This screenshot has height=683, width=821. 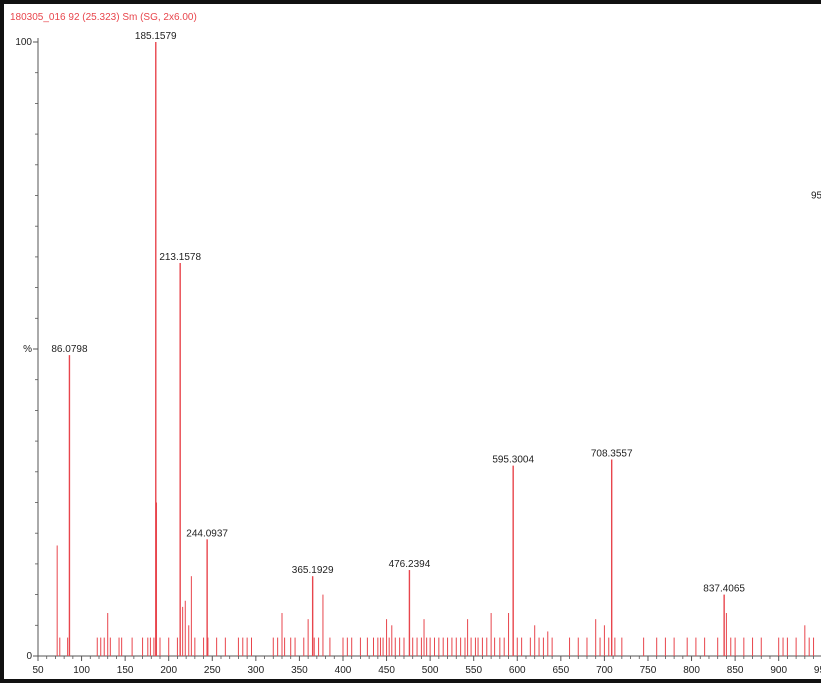 I want to click on peak-label: 708.3557, so click(x=612, y=454).